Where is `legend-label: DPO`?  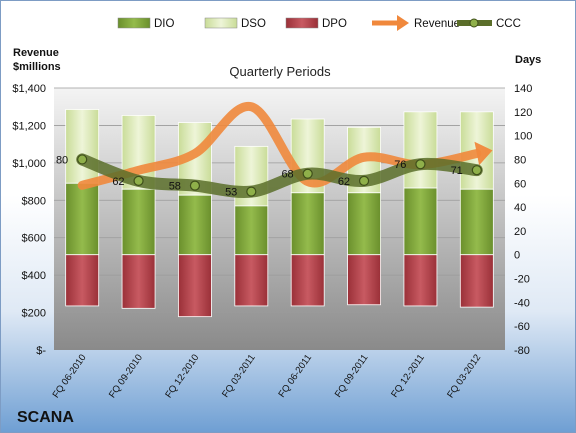
legend-label: DPO is located at coordinates (334, 24).